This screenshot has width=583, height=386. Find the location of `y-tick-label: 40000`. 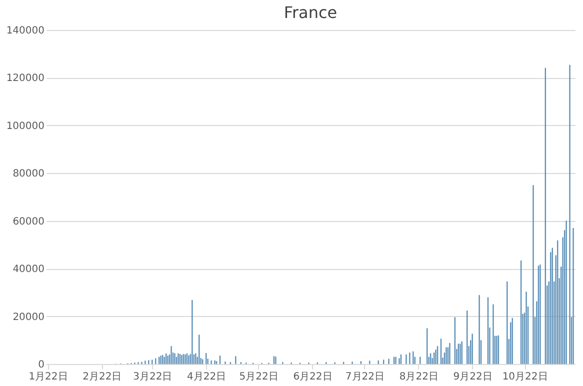

y-tick-label: 40000 is located at coordinates (28, 270).